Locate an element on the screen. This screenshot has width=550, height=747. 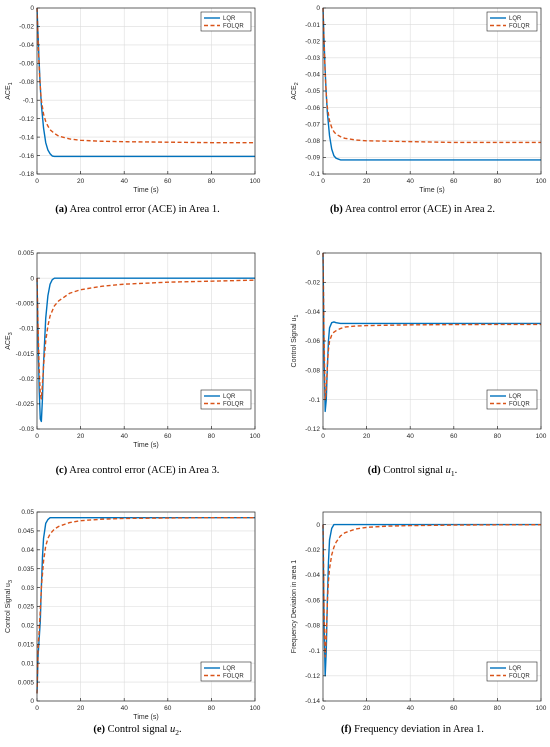
axes-box is located at coordinates (432, 606).